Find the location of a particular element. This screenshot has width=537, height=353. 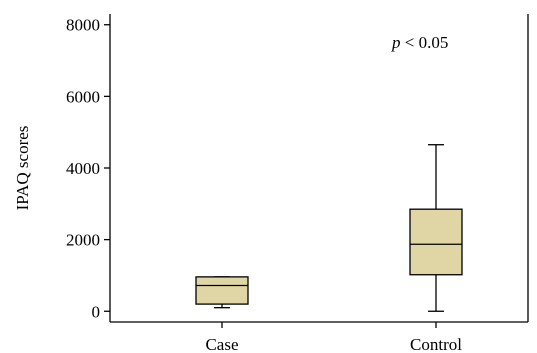

x-axis-ticks: Case Control is located at coordinates (333, 337).